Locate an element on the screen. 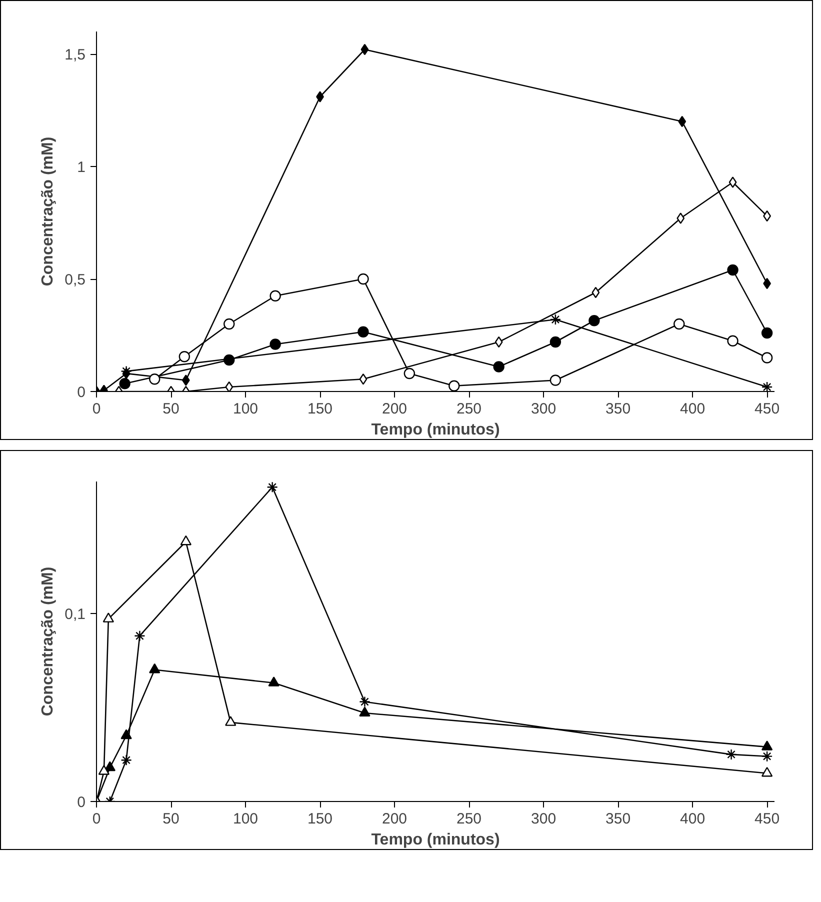  y-tick-label: 1 is located at coordinates (81, 167).